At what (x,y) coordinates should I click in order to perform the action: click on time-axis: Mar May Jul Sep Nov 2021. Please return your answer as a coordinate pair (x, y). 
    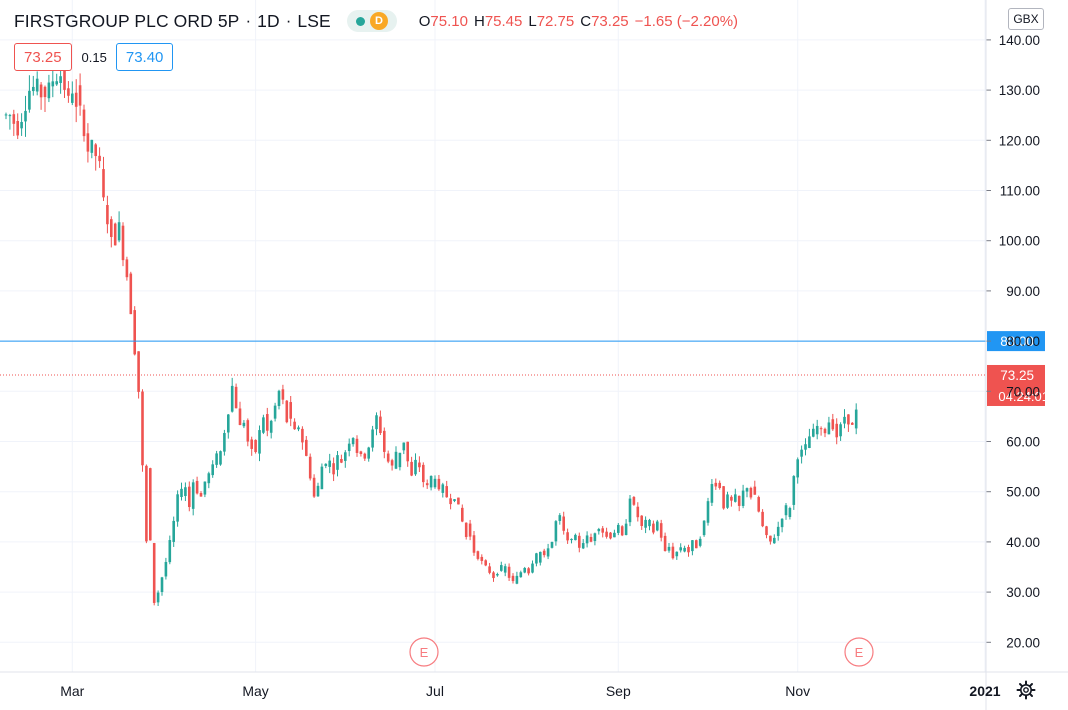
    Looking at the image, I should click on (534, 685).